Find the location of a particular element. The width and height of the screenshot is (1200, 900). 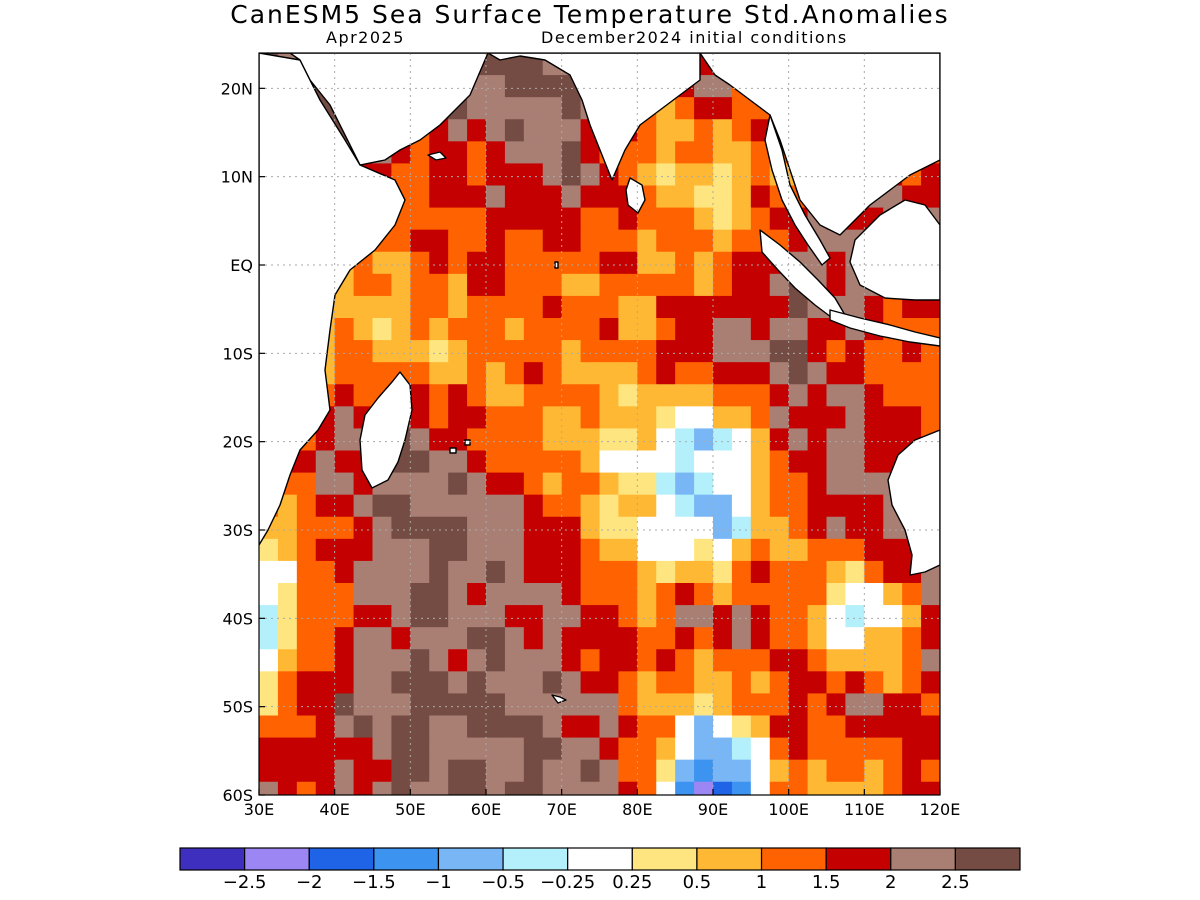

colorbar-label: −2 is located at coordinates (309, 882).